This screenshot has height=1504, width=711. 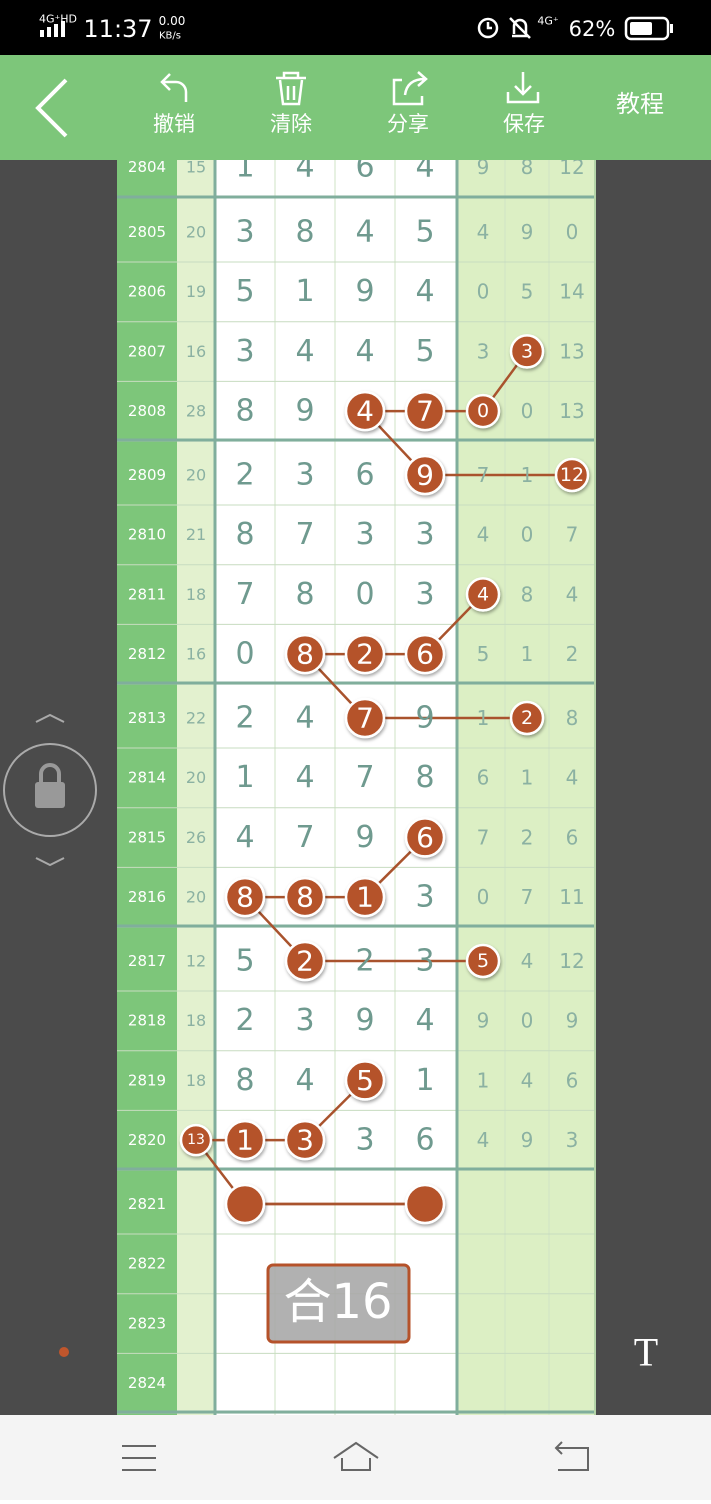 I want to click on period: 2810, so click(x=147, y=535).